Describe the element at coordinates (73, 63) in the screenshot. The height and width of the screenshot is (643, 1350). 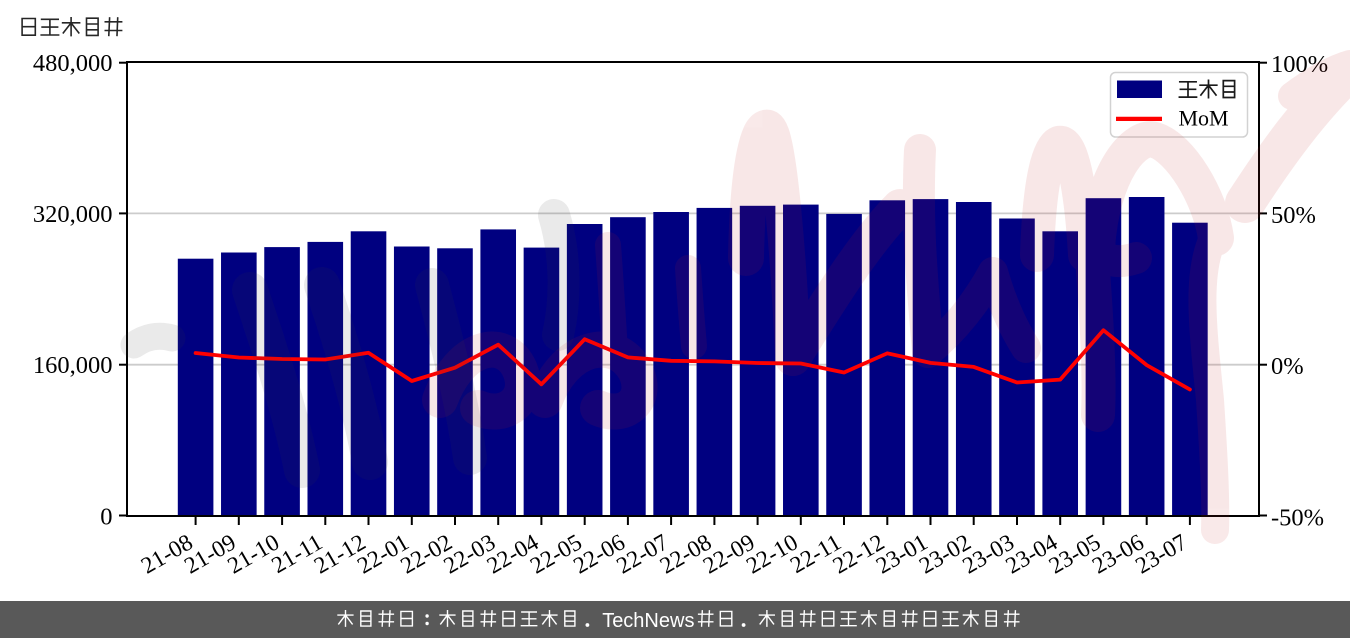
I see `svg-text: 480,000` at that location.